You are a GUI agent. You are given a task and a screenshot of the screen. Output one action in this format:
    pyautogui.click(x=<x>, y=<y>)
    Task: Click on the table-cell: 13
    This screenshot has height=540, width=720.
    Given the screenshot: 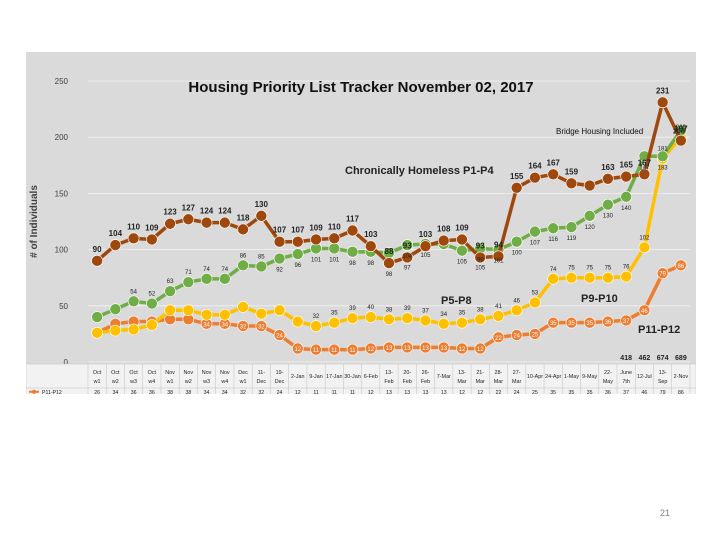 What is the action you would take?
    pyautogui.click(x=426, y=392)
    